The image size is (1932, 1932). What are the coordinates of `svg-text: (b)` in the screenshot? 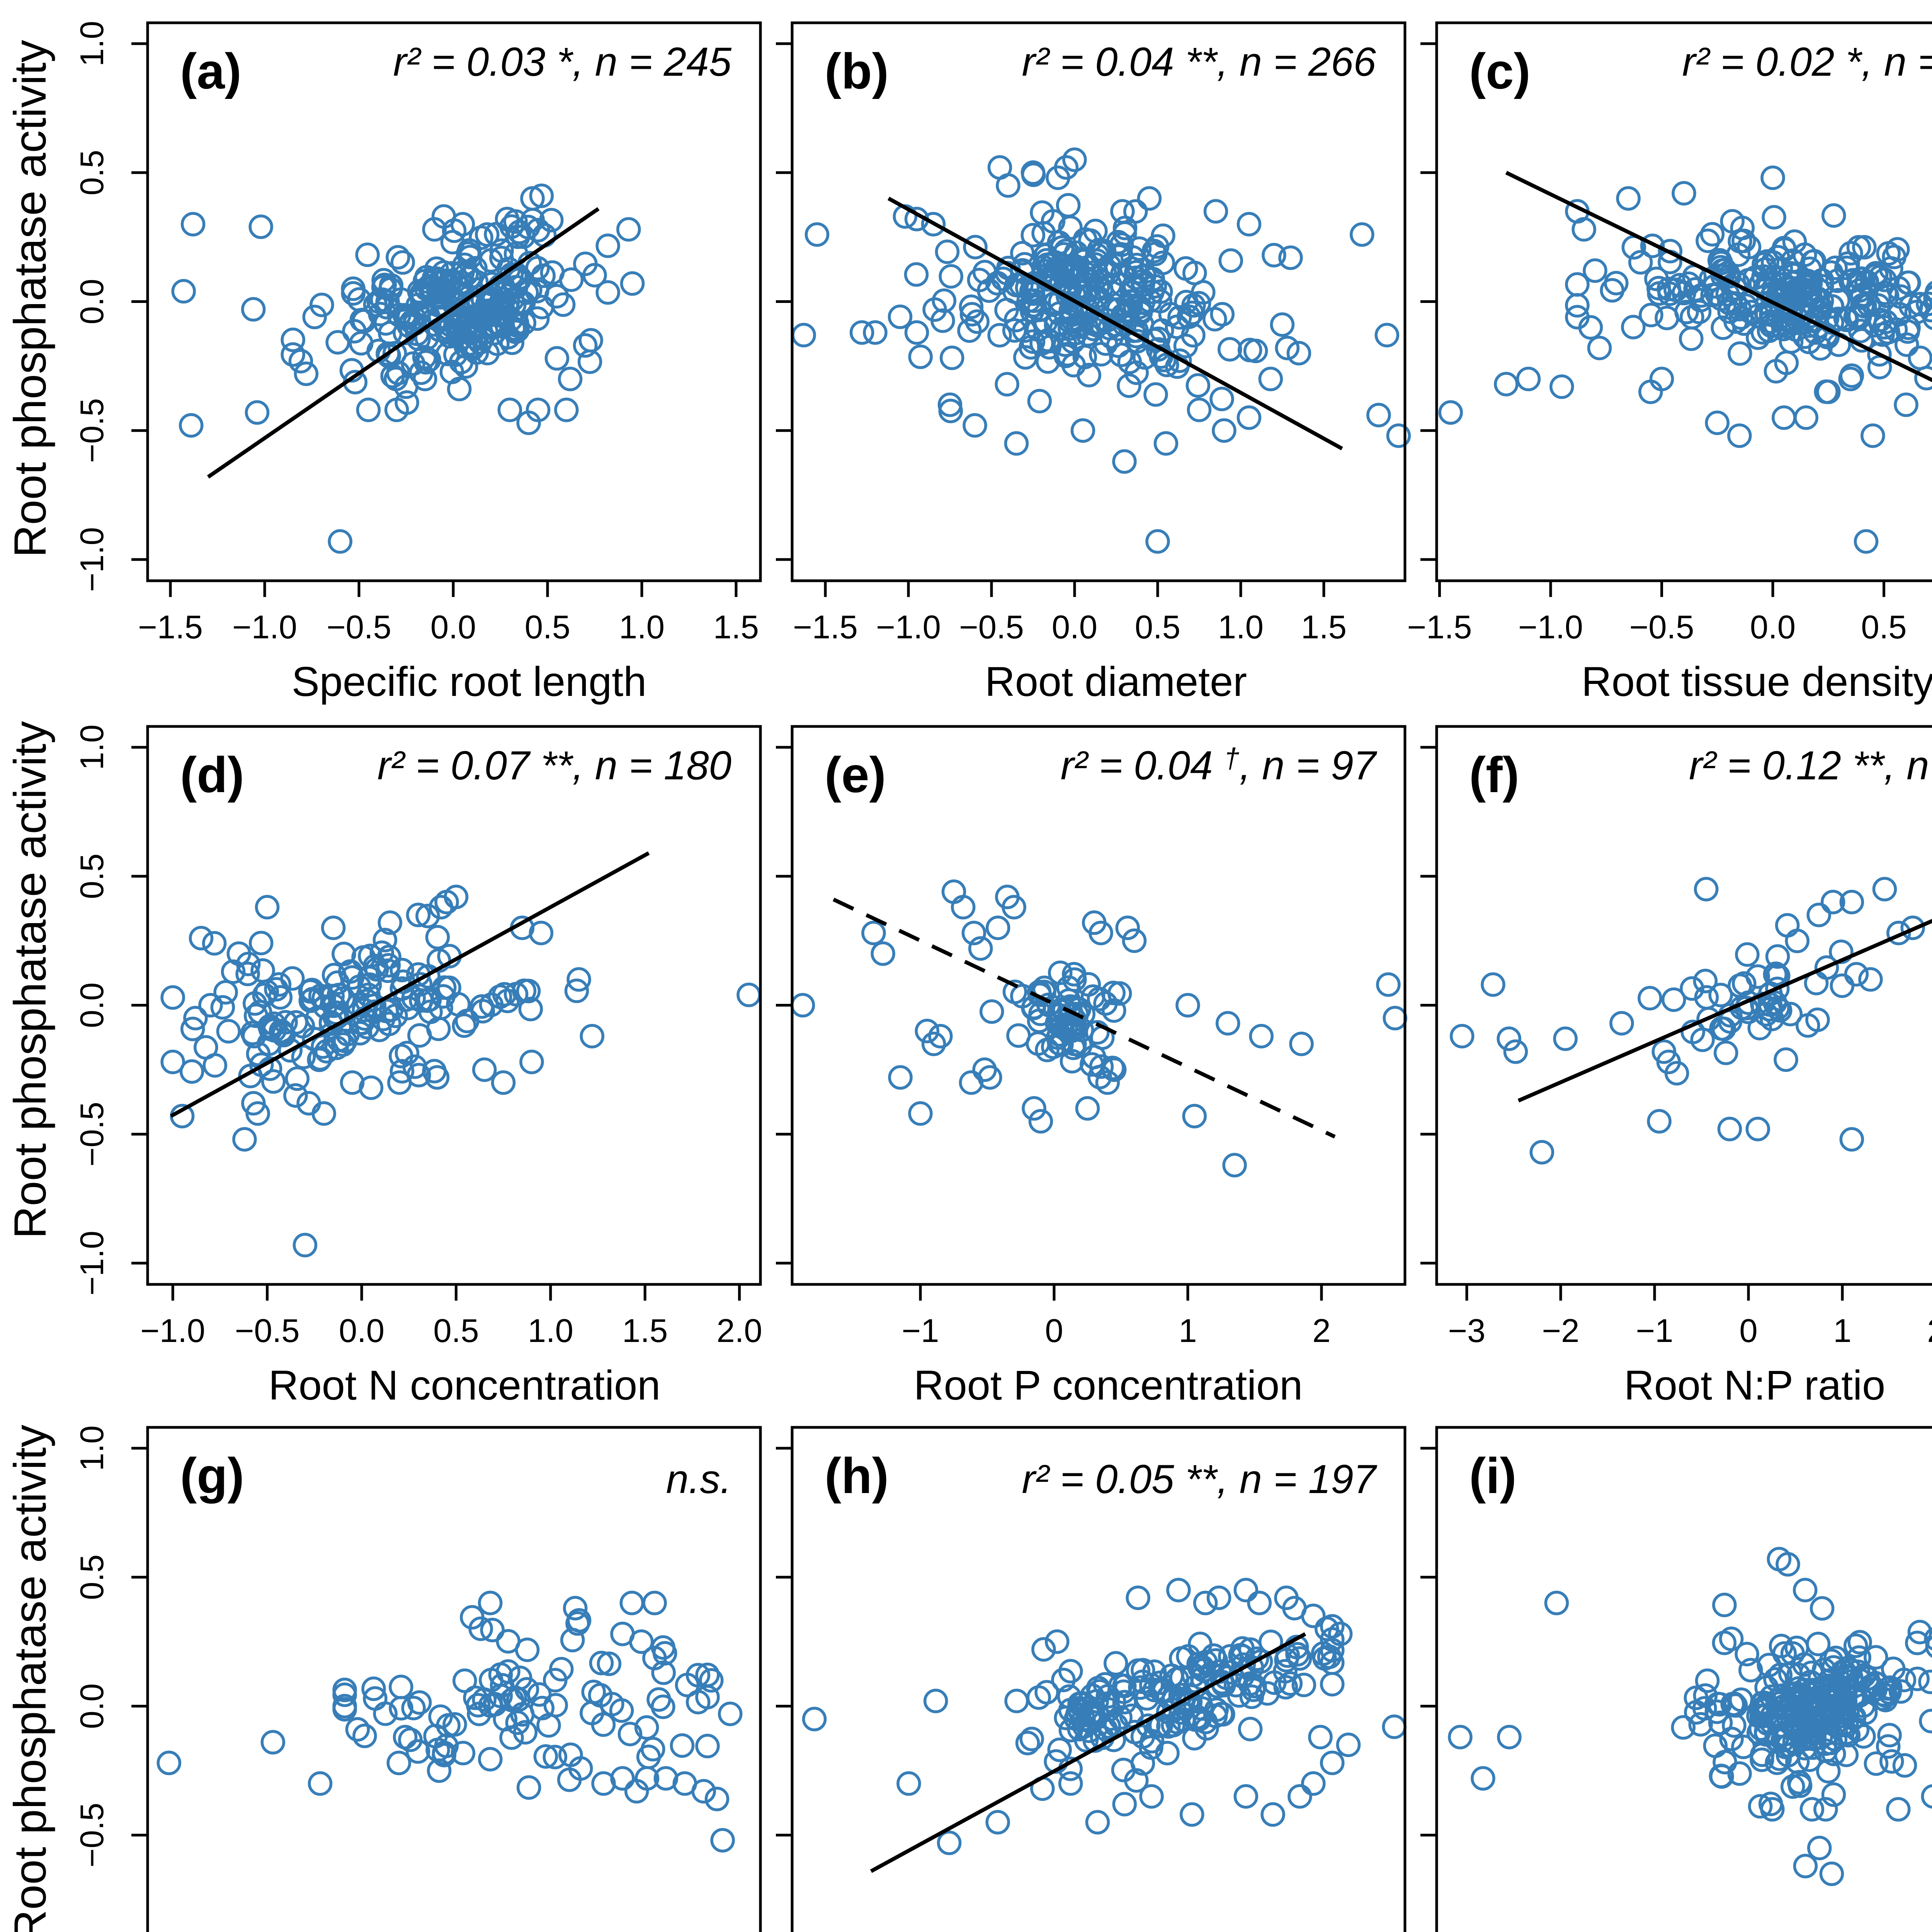 It's located at (857, 71).